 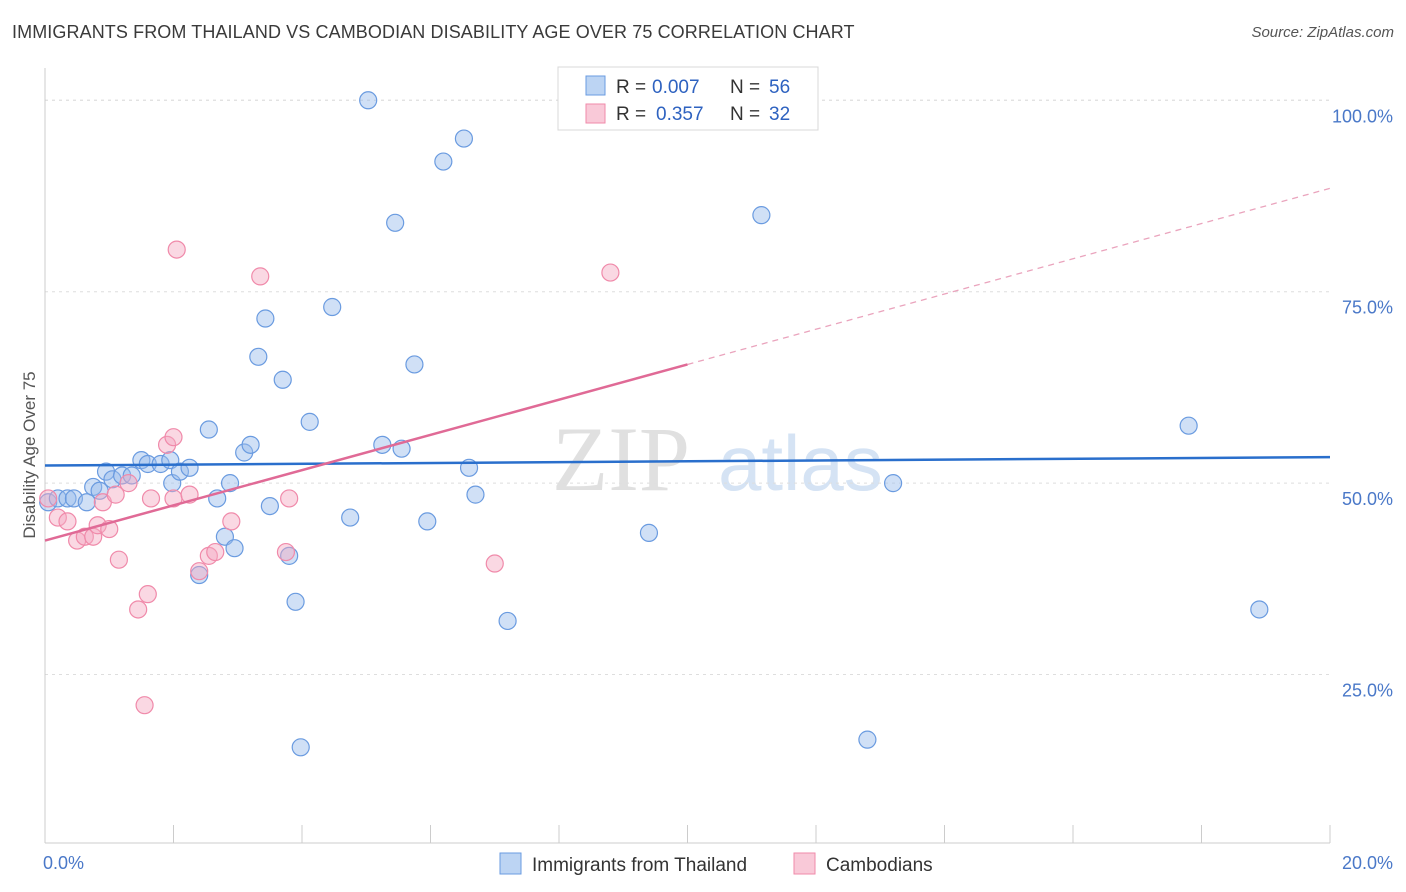 What do you see at coordinates (639, 865) in the screenshot?
I see `bottom-legend-label-thailand: Immigrants from Thailand` at bounding box center [639, 865].